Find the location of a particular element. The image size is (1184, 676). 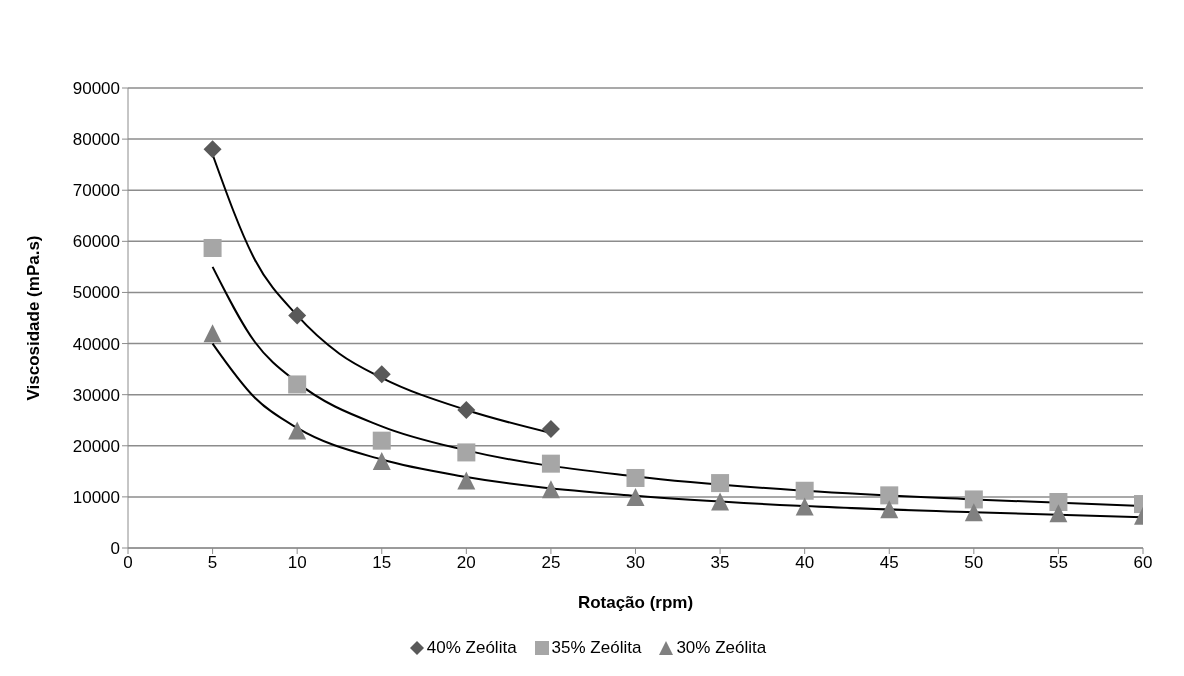

x-tick-label: 40 is located at coordinates (805, 563).